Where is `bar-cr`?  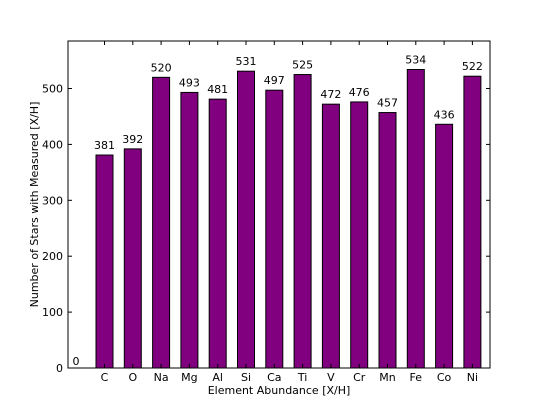
bar-cr is located at coordinates (359, 235).